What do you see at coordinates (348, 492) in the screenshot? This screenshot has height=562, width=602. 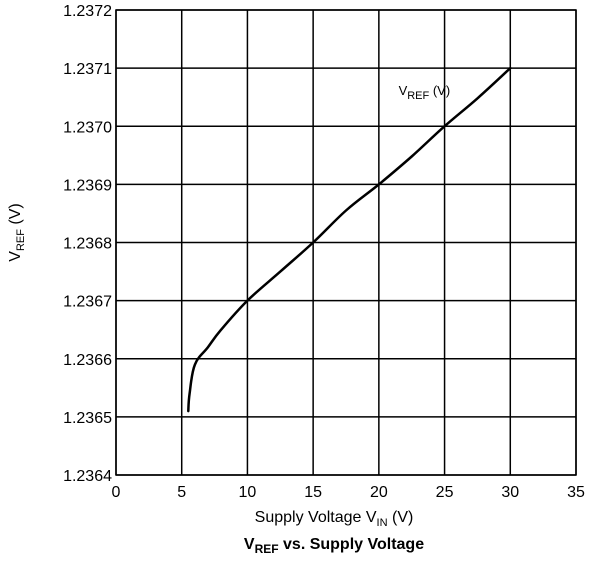 I see `x-tick-labels: 0 5 10 15 20 25 30 35` at bounding box center [348, 492].